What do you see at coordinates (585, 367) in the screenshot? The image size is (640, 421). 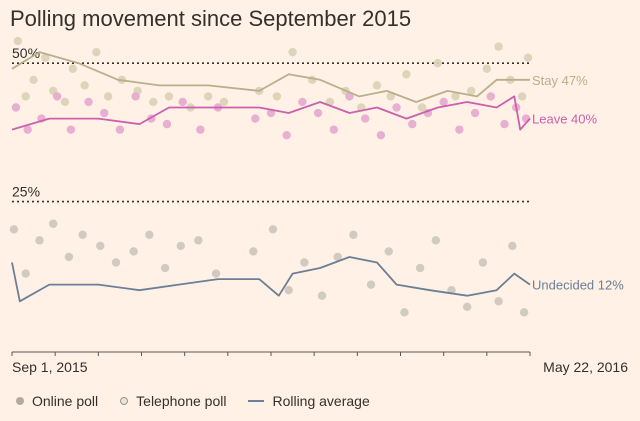 I see `x-tick-label-end: May 22, 2016` at bounding box center [585, 367].